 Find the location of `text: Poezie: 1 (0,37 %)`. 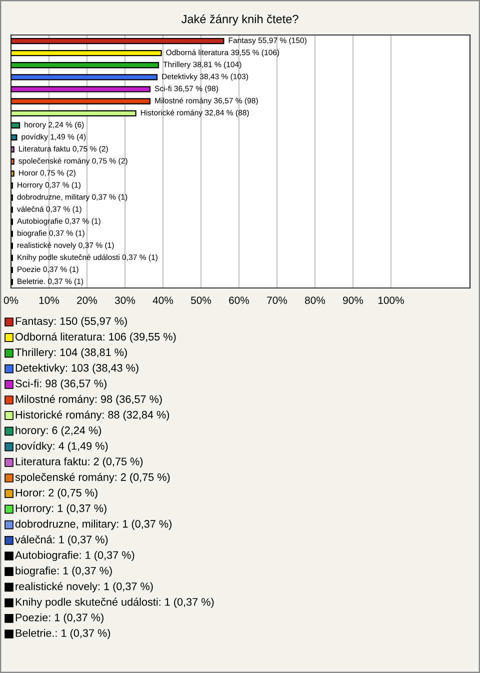

text: Poezie: 1 (0,37 %) is located at coordinates (60, 618).